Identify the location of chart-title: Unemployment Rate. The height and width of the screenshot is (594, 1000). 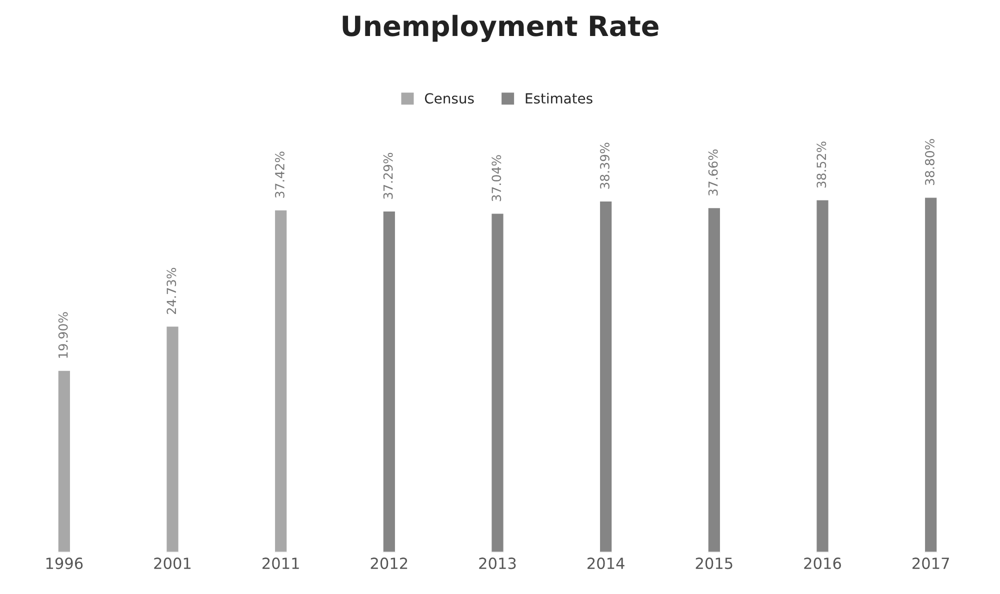
(500, 28).